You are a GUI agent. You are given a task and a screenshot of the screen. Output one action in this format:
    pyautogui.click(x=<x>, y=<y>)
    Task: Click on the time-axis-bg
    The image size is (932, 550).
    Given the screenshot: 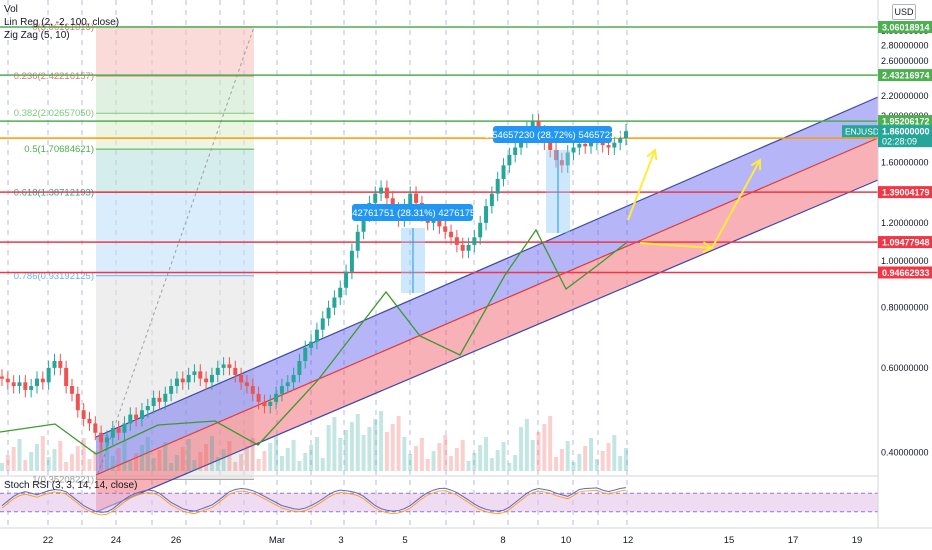 What is the action you would take?
    pyautogui.click(x=466, y=539)
    